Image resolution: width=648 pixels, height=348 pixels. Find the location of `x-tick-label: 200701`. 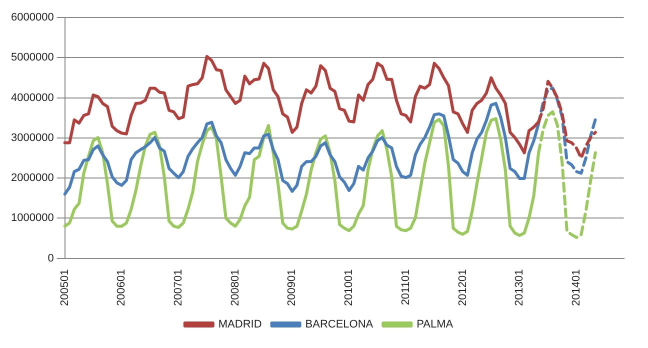

x-tick-label: 200701 is located at coordinates (178, 287).